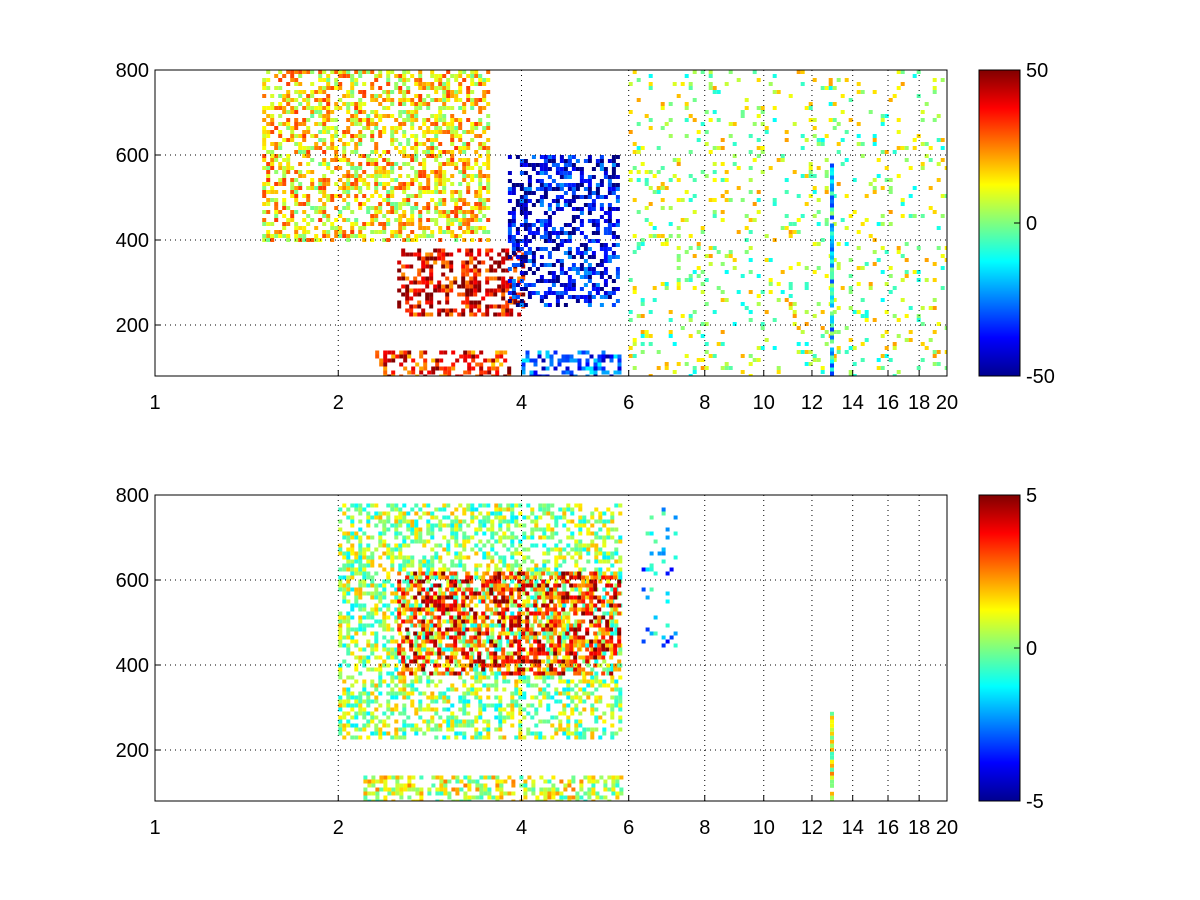 The width and height of the screenshot is (1200, 900). What do you see at coordinates (132, 71) in the screenshot?
I see `y-tick-label: 800` at bounding box center [132, 71].